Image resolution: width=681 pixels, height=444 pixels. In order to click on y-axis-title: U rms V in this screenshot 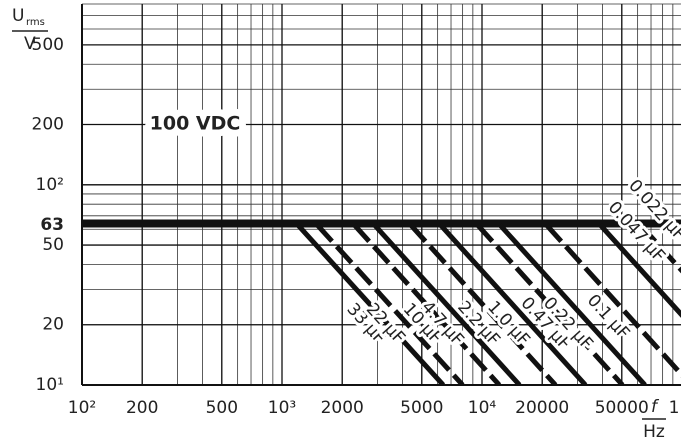, I will do `click(30, 30)`.